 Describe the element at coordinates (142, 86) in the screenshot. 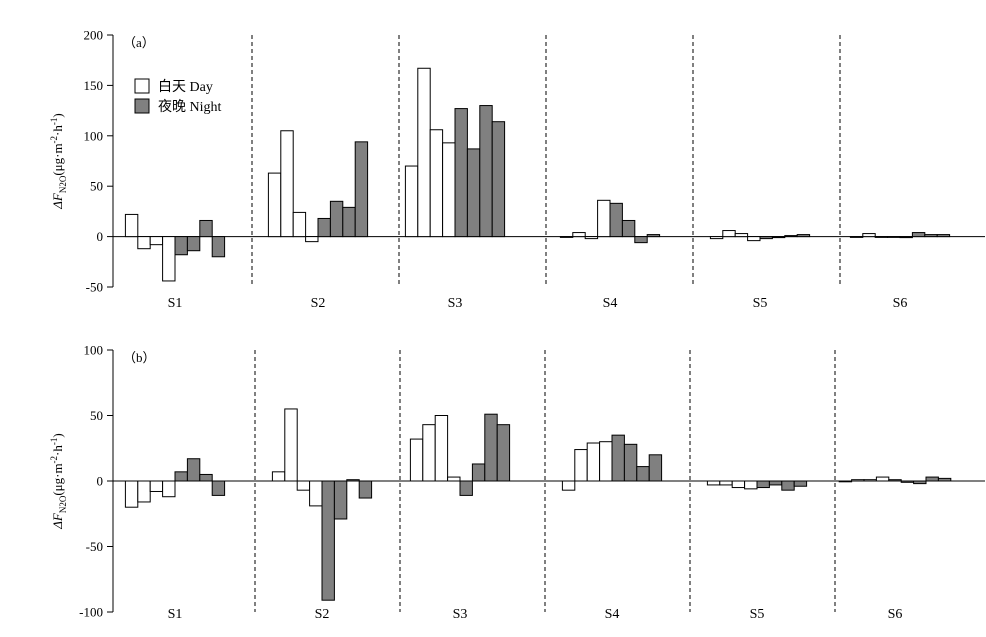

I see `legend-day-swatch` at that location.